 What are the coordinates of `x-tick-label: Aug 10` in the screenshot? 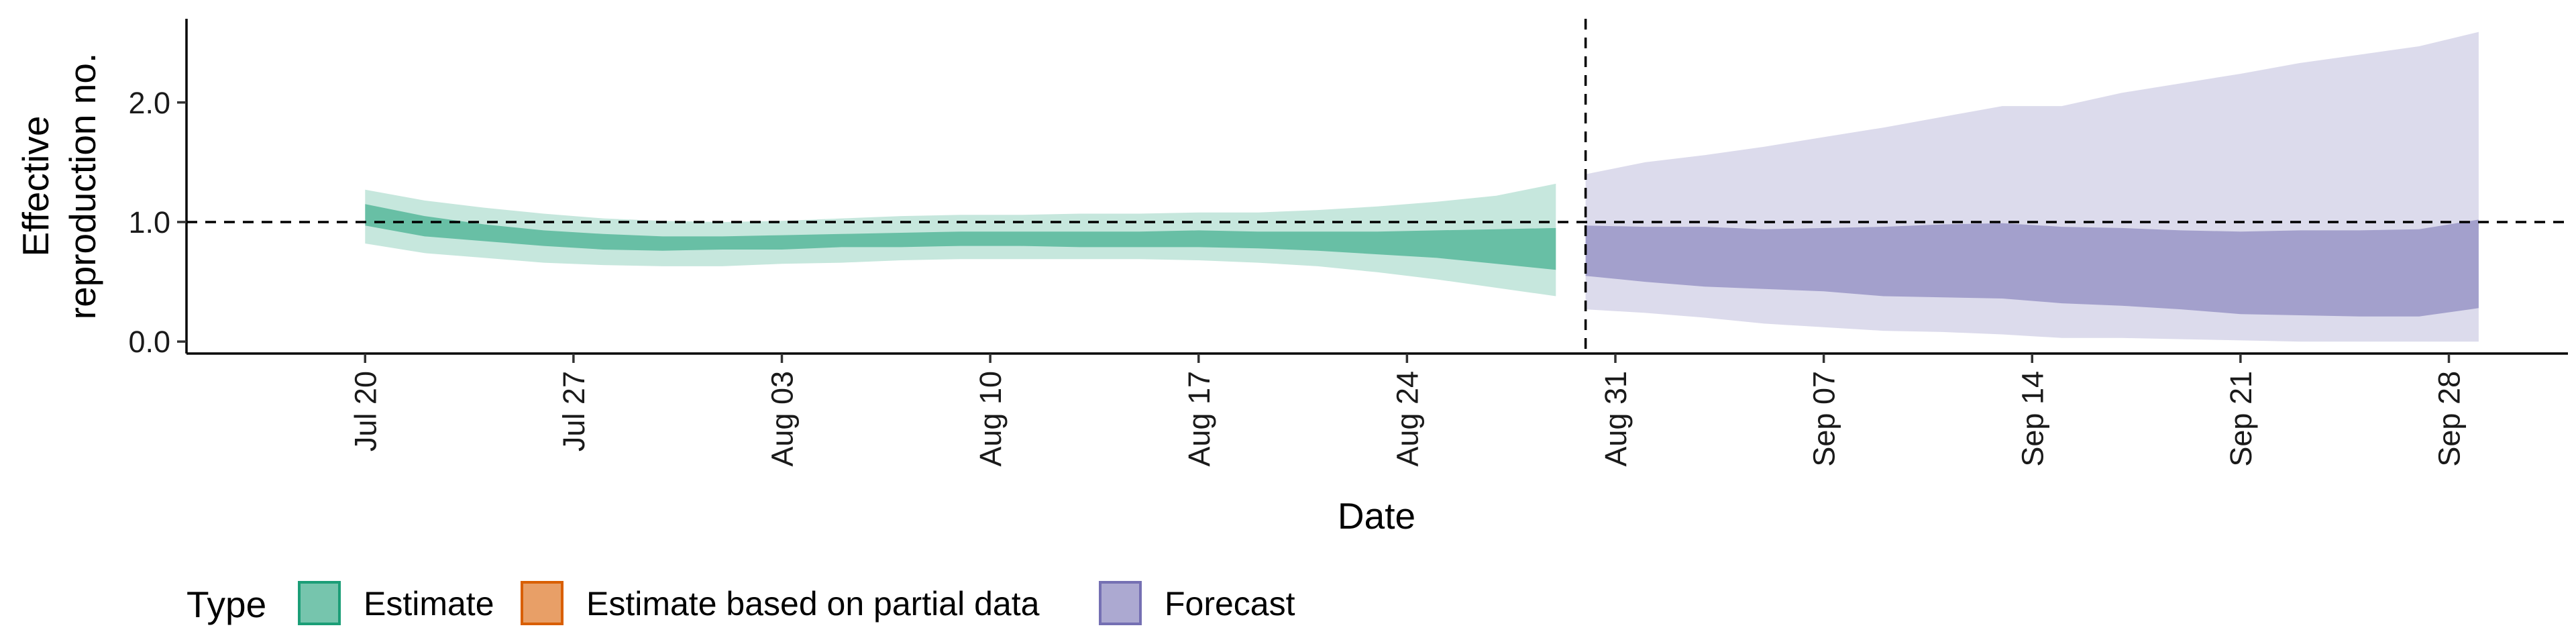 It's located at (990, 419).